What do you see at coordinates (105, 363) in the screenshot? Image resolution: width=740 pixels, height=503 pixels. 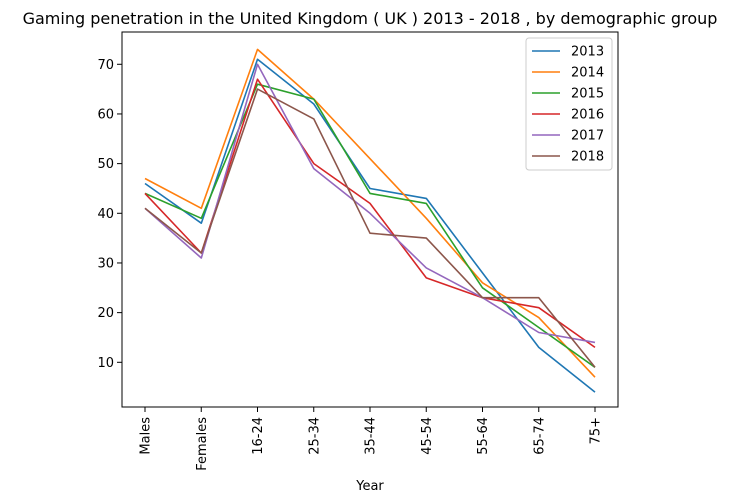 I see `y-tick-label: 10` at bounding box center [105, 363].